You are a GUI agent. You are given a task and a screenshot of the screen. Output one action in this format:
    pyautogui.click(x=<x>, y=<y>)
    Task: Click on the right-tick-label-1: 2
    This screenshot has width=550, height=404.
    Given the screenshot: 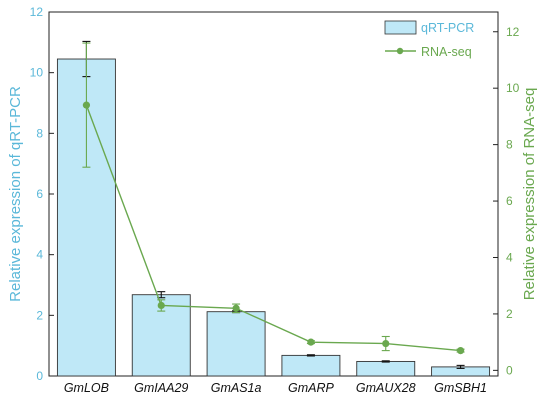 What is the action you would take?
    pyautogui.click(x=509, y=314)
    